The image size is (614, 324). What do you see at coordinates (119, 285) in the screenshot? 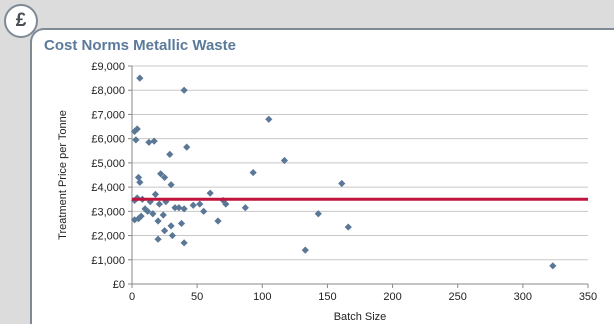
I see `y-tick-label: £0` at bounding box center [119, 285].